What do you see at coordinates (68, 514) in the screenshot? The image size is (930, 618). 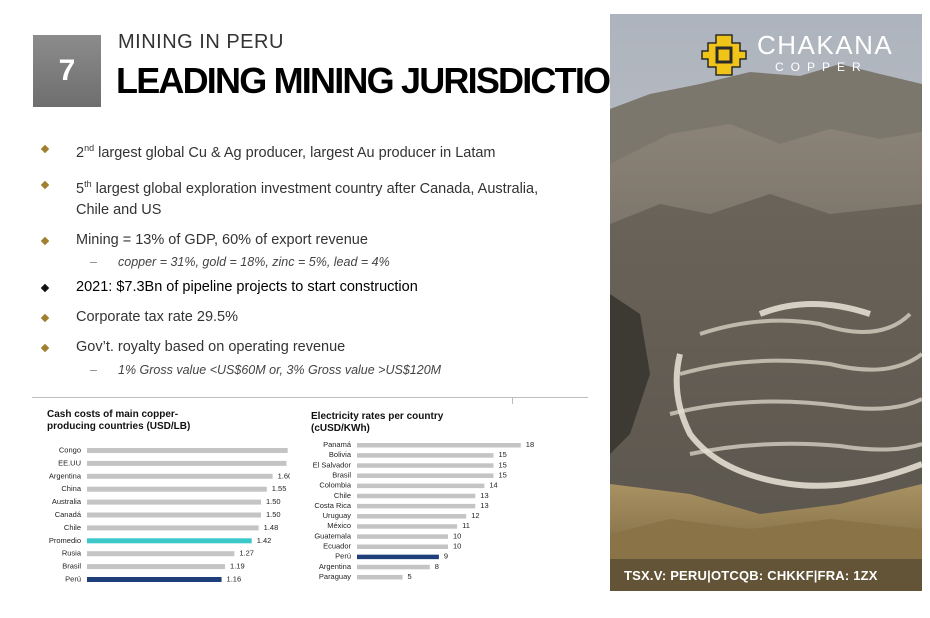 I see `category-label: Canadá` at bounding box center [68, 514].